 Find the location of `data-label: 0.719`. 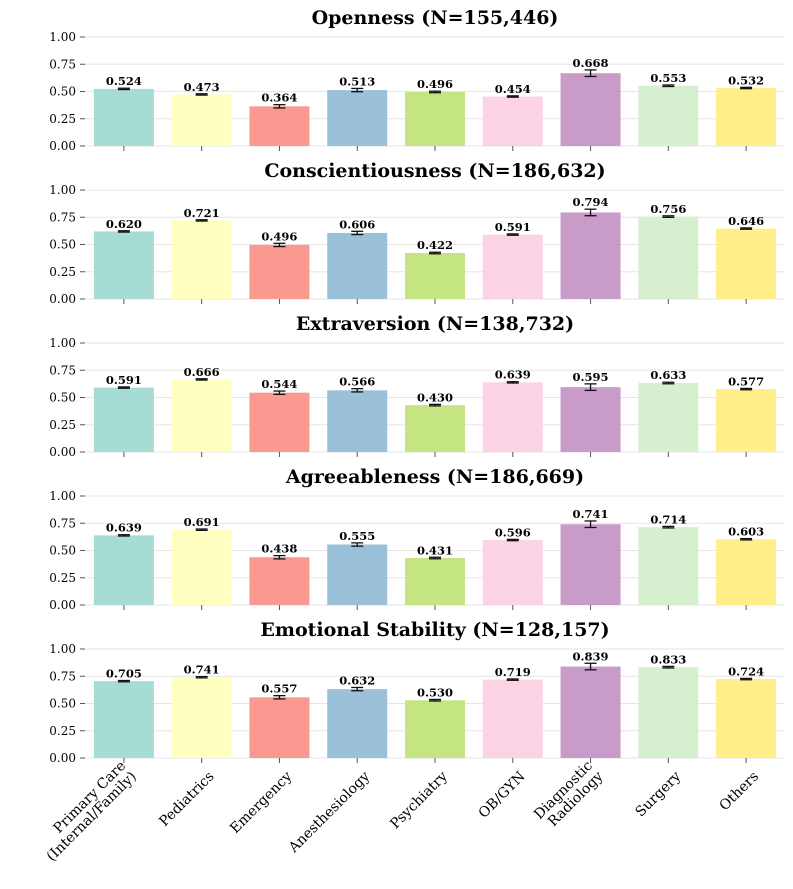

data-label: 0.719 is located at coordinates (513, 672).